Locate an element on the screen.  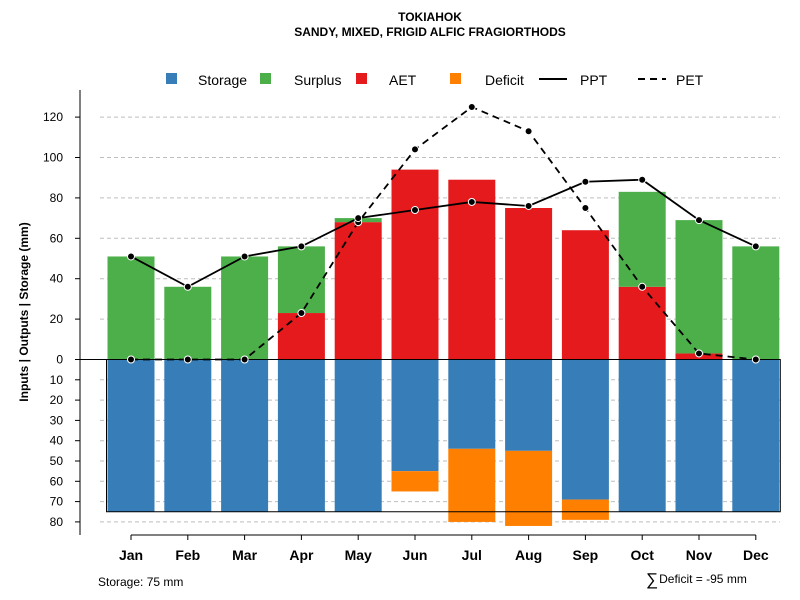
deficit-total: Deficit = -95 mm is located at coordinates (703, 579).